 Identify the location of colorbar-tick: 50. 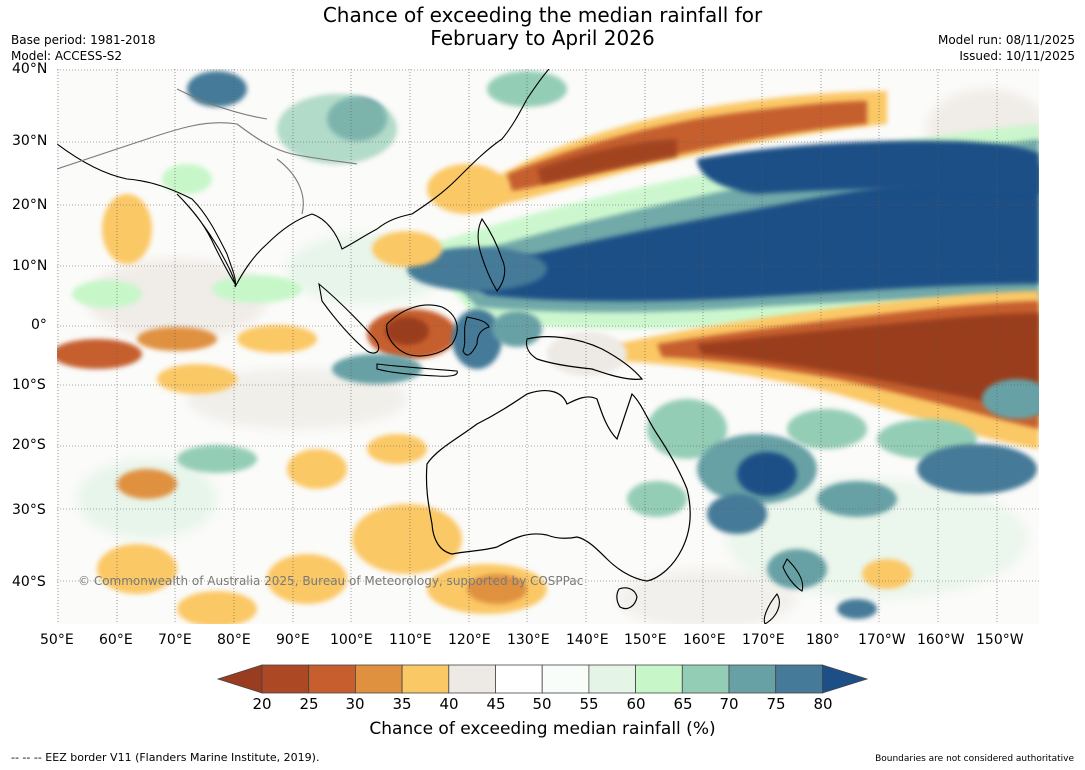
(542, 704).